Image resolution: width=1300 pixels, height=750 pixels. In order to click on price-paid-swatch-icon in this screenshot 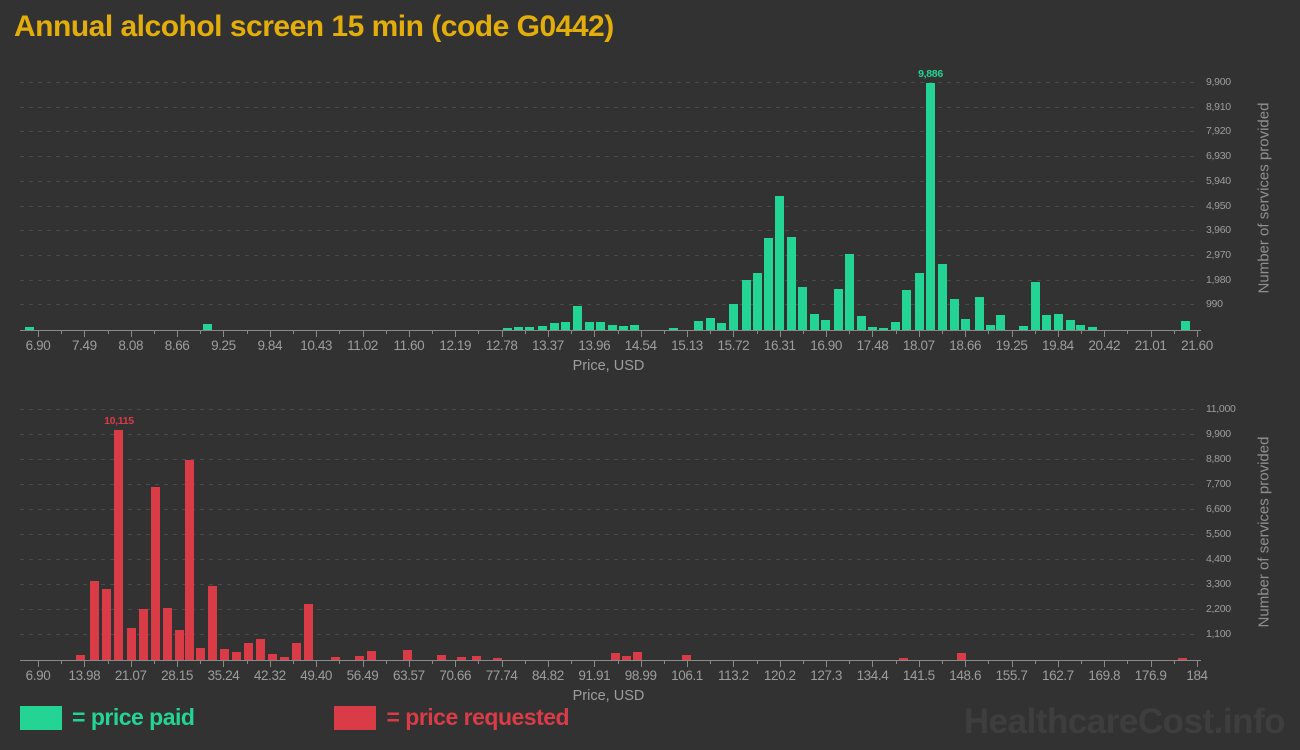, I will do `click(41, 717)`.